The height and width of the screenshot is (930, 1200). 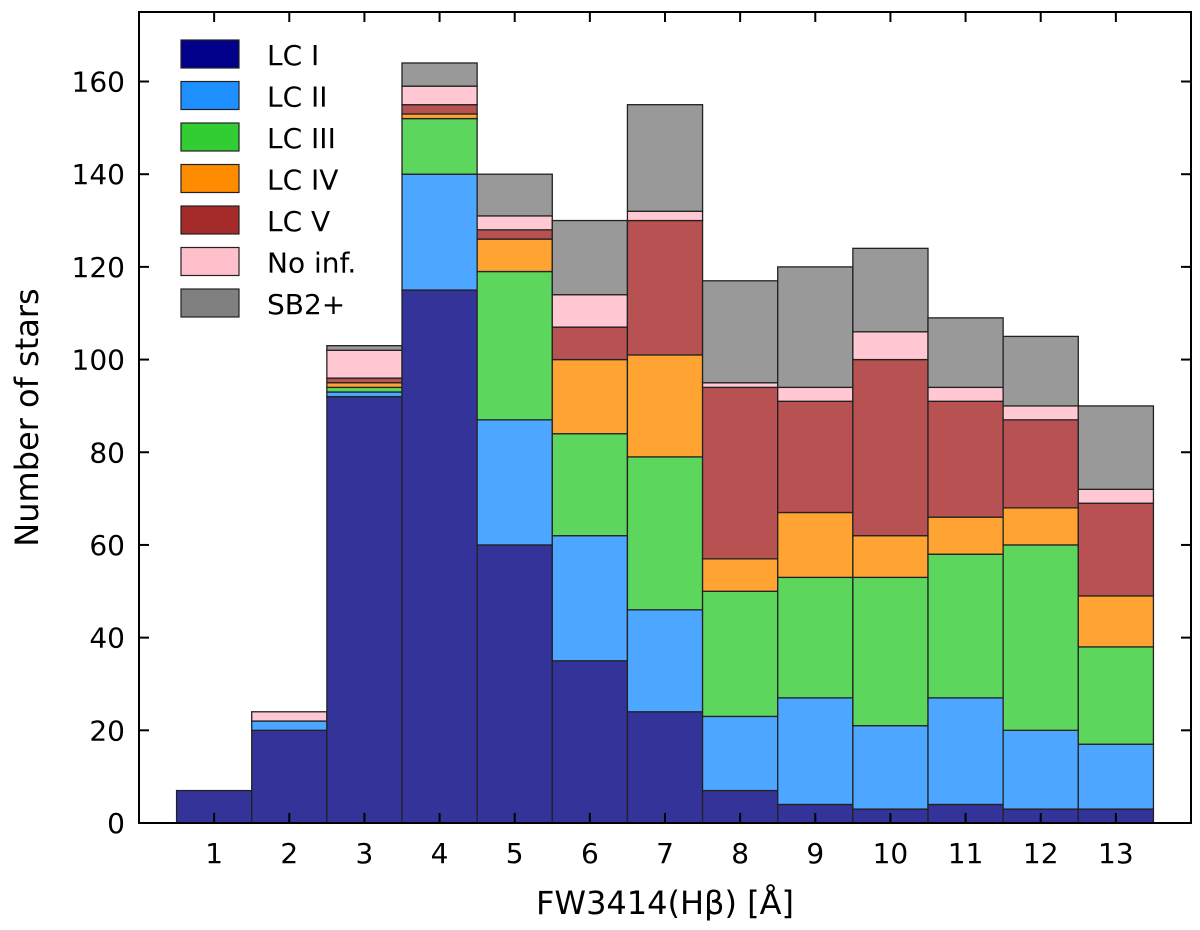 What do you see at coordinates (98, 82) in the screenshot?
I see `y-tick-label: 160` at bounding box center [98, 82].